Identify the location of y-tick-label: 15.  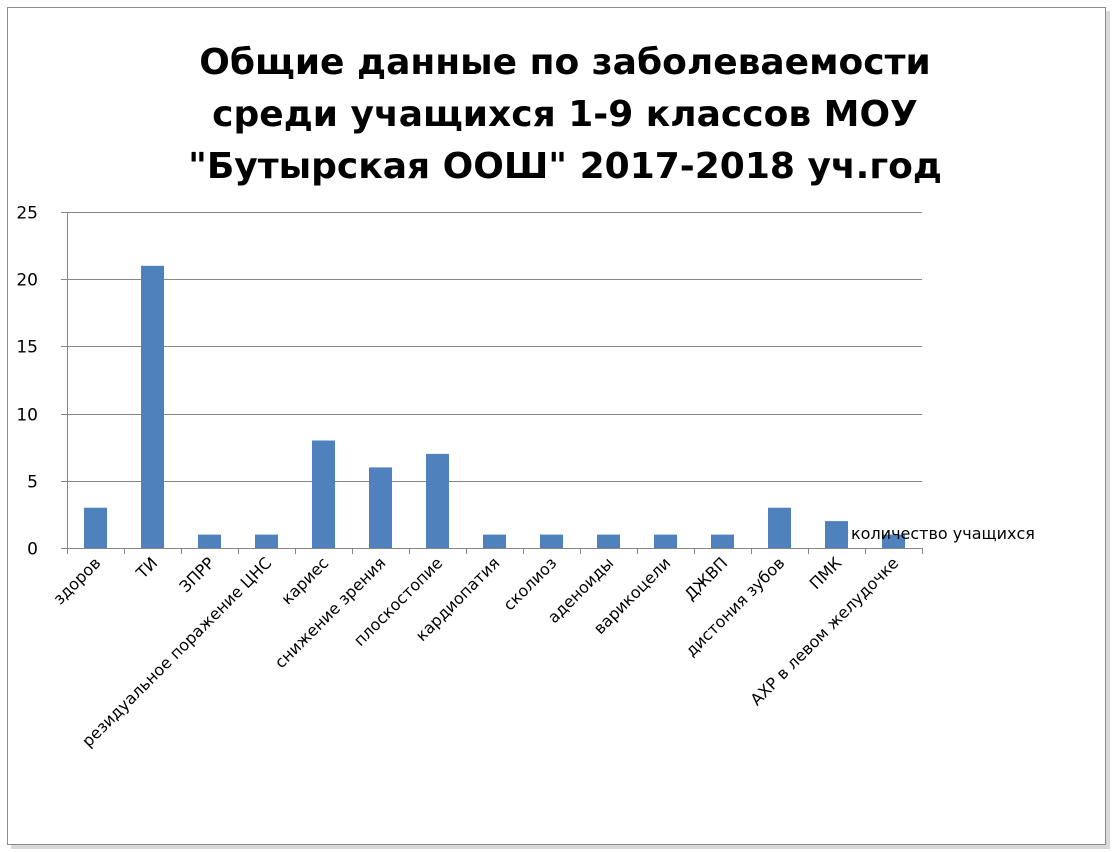
(27, 348).